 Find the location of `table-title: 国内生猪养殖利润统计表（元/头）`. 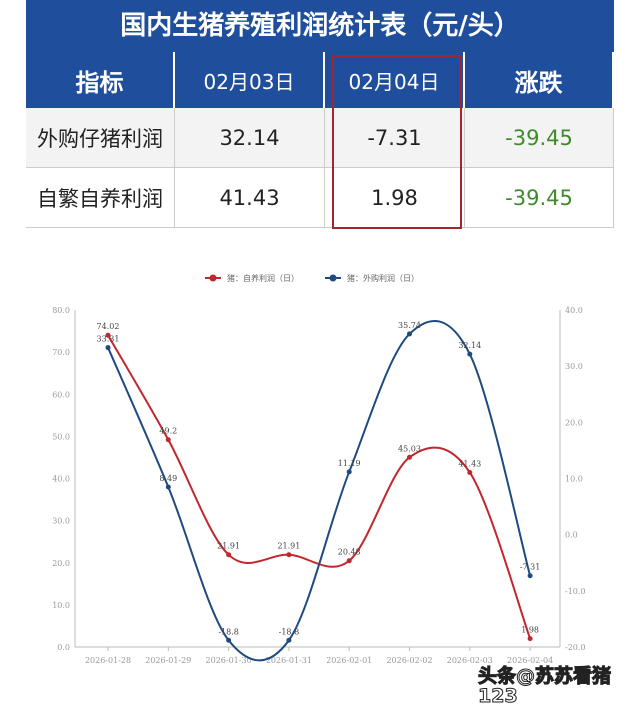

table-title: 国内生猪养殖利润统计表（元/头） is located at coordinates (320, 26).